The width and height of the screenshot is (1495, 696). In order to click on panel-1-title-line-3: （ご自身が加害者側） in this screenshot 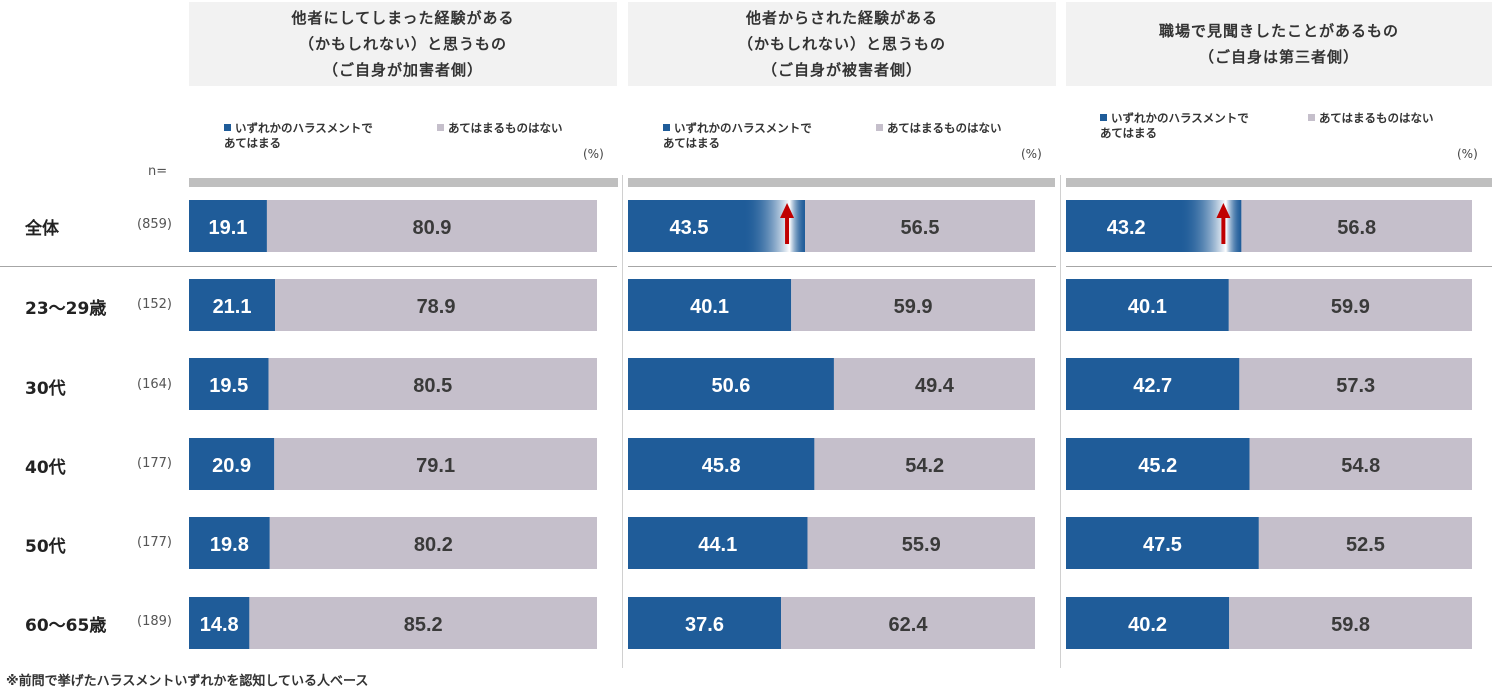, I will do `click(402, 70)`.